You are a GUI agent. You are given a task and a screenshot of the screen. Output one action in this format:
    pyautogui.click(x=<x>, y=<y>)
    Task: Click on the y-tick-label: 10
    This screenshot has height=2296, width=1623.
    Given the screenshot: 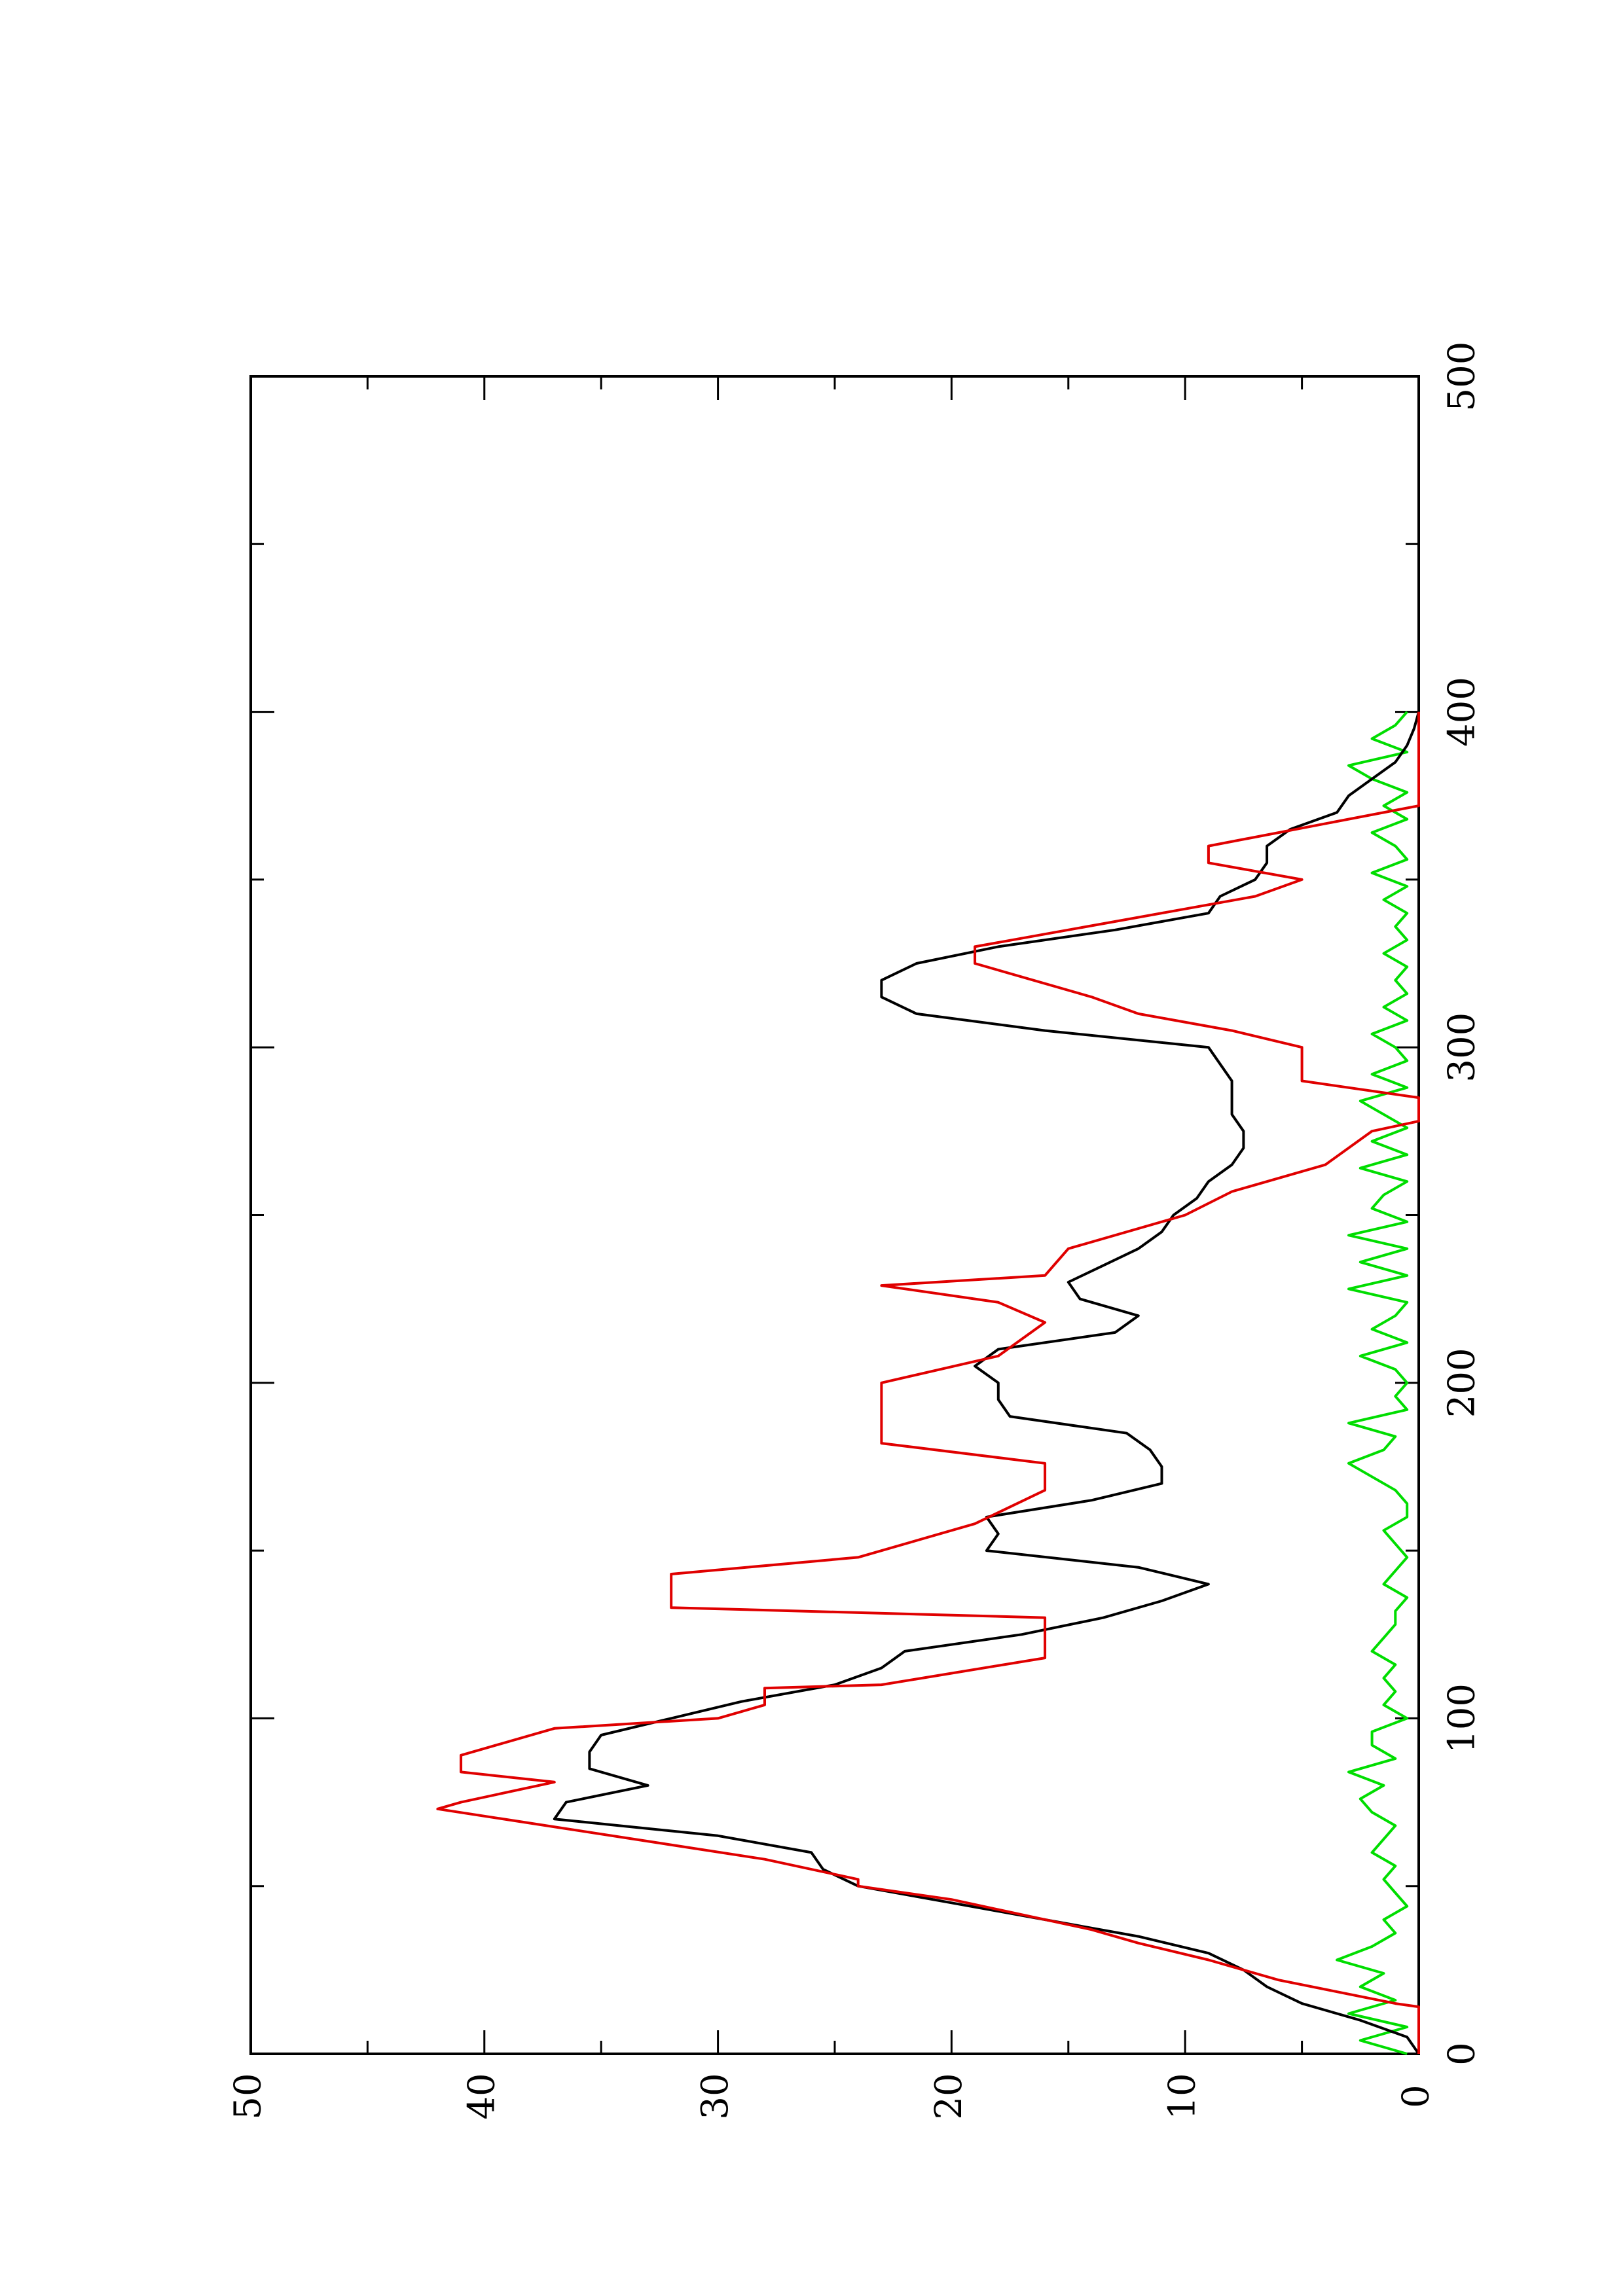 What is the action you would take?
    pyautogui.click(x=1182, y=2096)
    